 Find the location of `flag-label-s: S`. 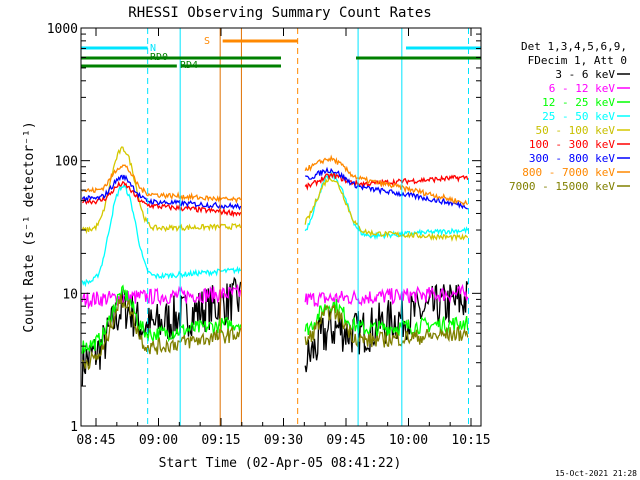

flag-label-s: S is located at coordinates (207, 41).